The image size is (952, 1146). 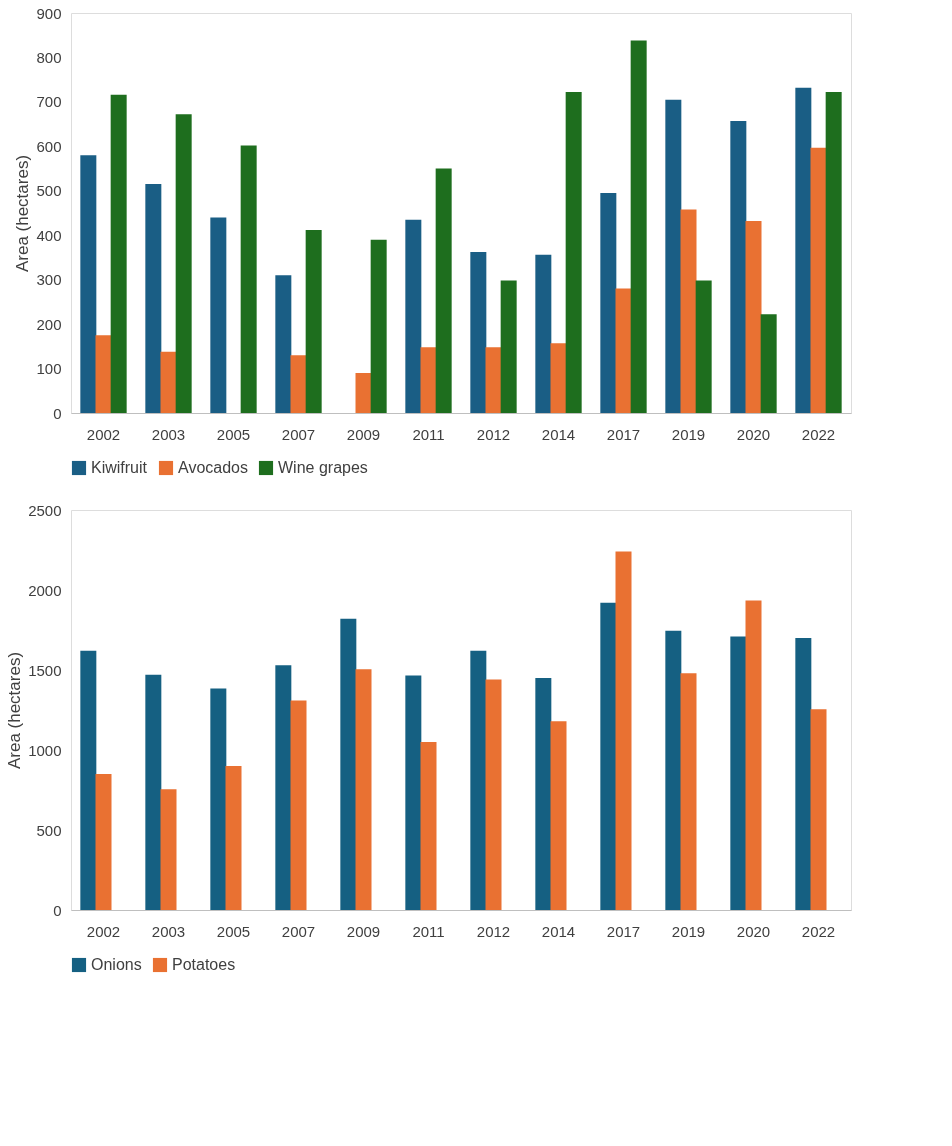 What do you see at coordinates (119, 467) in the screenshot?
I see `legend-label: Kiwifruit` at bounding box center [119, 467].